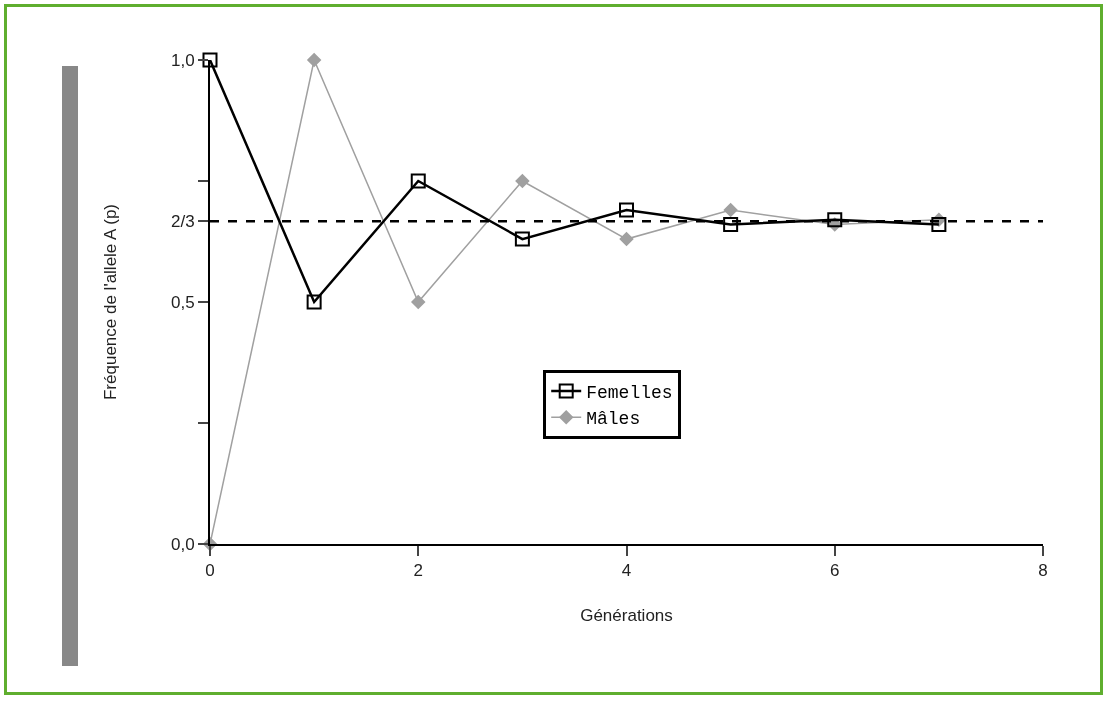 This screenshot has width=1111, height=703. Describe the element at coordinates (182, 222) in the screenshot. I see `y-tick-label: 2/3` at that location.